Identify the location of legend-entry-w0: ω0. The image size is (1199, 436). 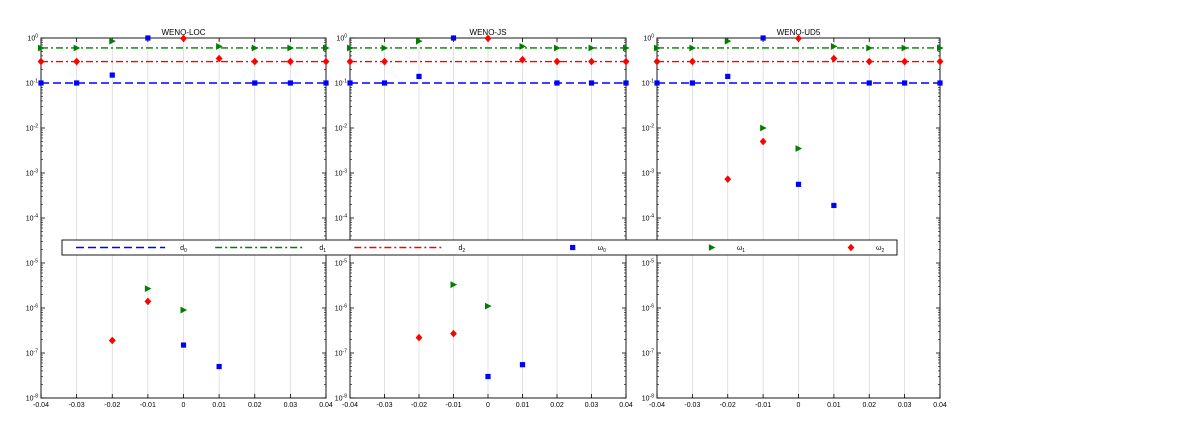
(588, 249).